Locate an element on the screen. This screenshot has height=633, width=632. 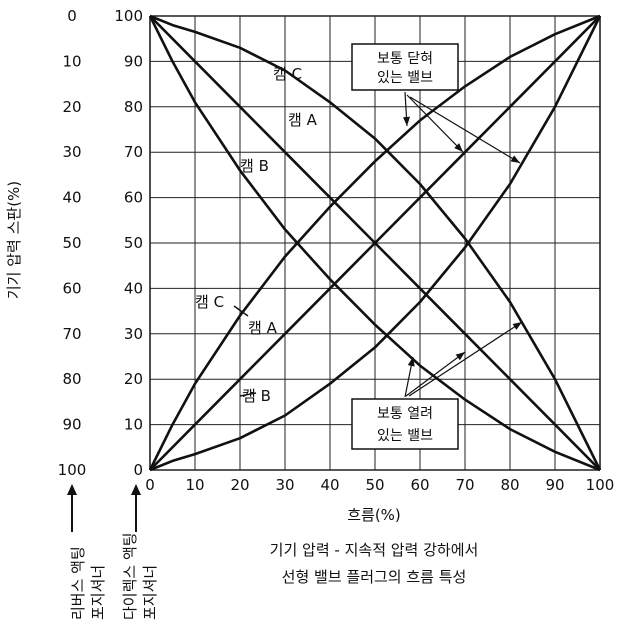
y-tick-label-outer: 30 is located at coordinates (71, 152).